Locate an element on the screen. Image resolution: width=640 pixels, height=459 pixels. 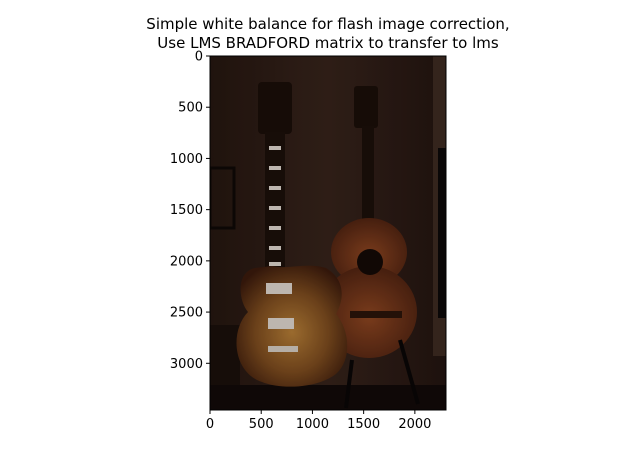
y-tick-label: 0 is located at coordinates (199, 57).